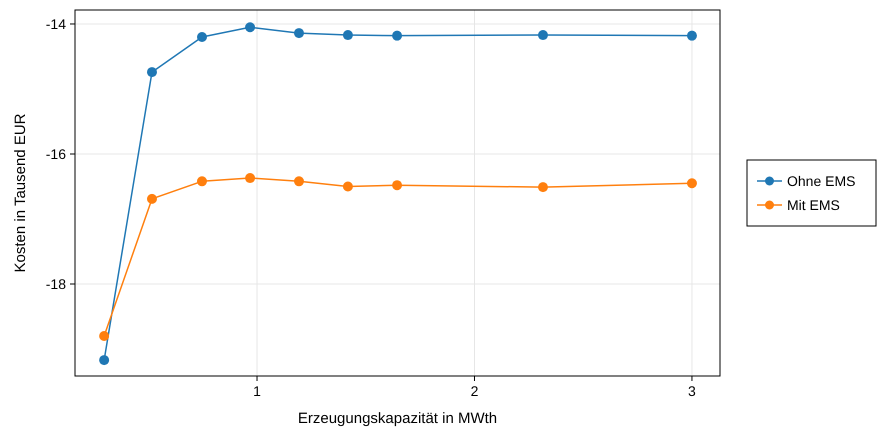  Describe the element at coordinates (20, 192) in the screenshot. I see `y-axis-title: Kosten in Tausend EUR` at that location.